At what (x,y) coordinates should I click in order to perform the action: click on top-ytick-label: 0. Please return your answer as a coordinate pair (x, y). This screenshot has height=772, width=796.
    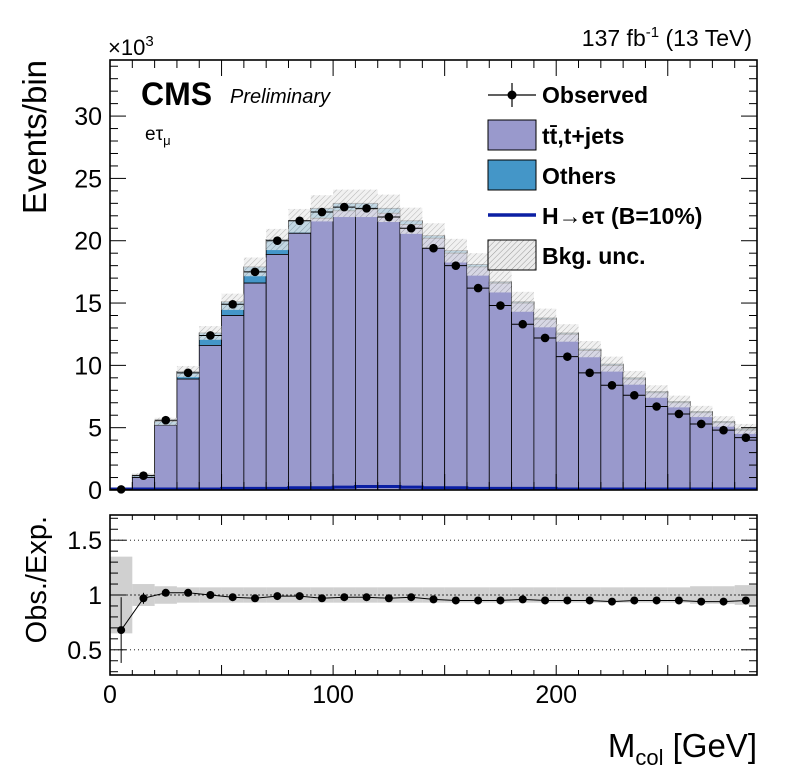
    Looking at the image, I should click on (95, 491).